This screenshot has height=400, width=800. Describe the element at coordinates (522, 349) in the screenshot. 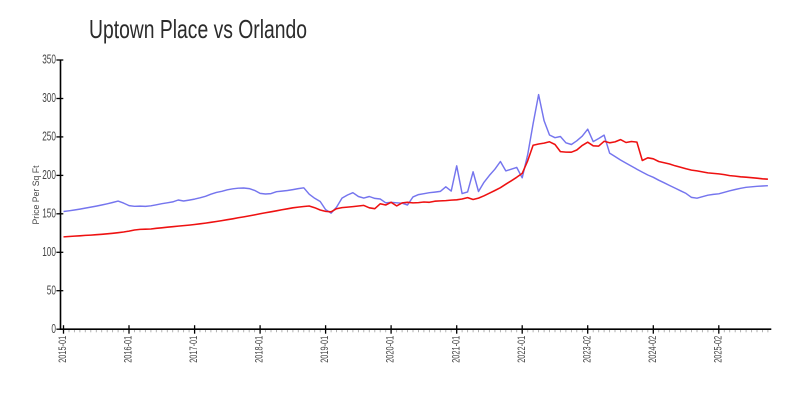

I see `svg-text: 2022-01` at that location.